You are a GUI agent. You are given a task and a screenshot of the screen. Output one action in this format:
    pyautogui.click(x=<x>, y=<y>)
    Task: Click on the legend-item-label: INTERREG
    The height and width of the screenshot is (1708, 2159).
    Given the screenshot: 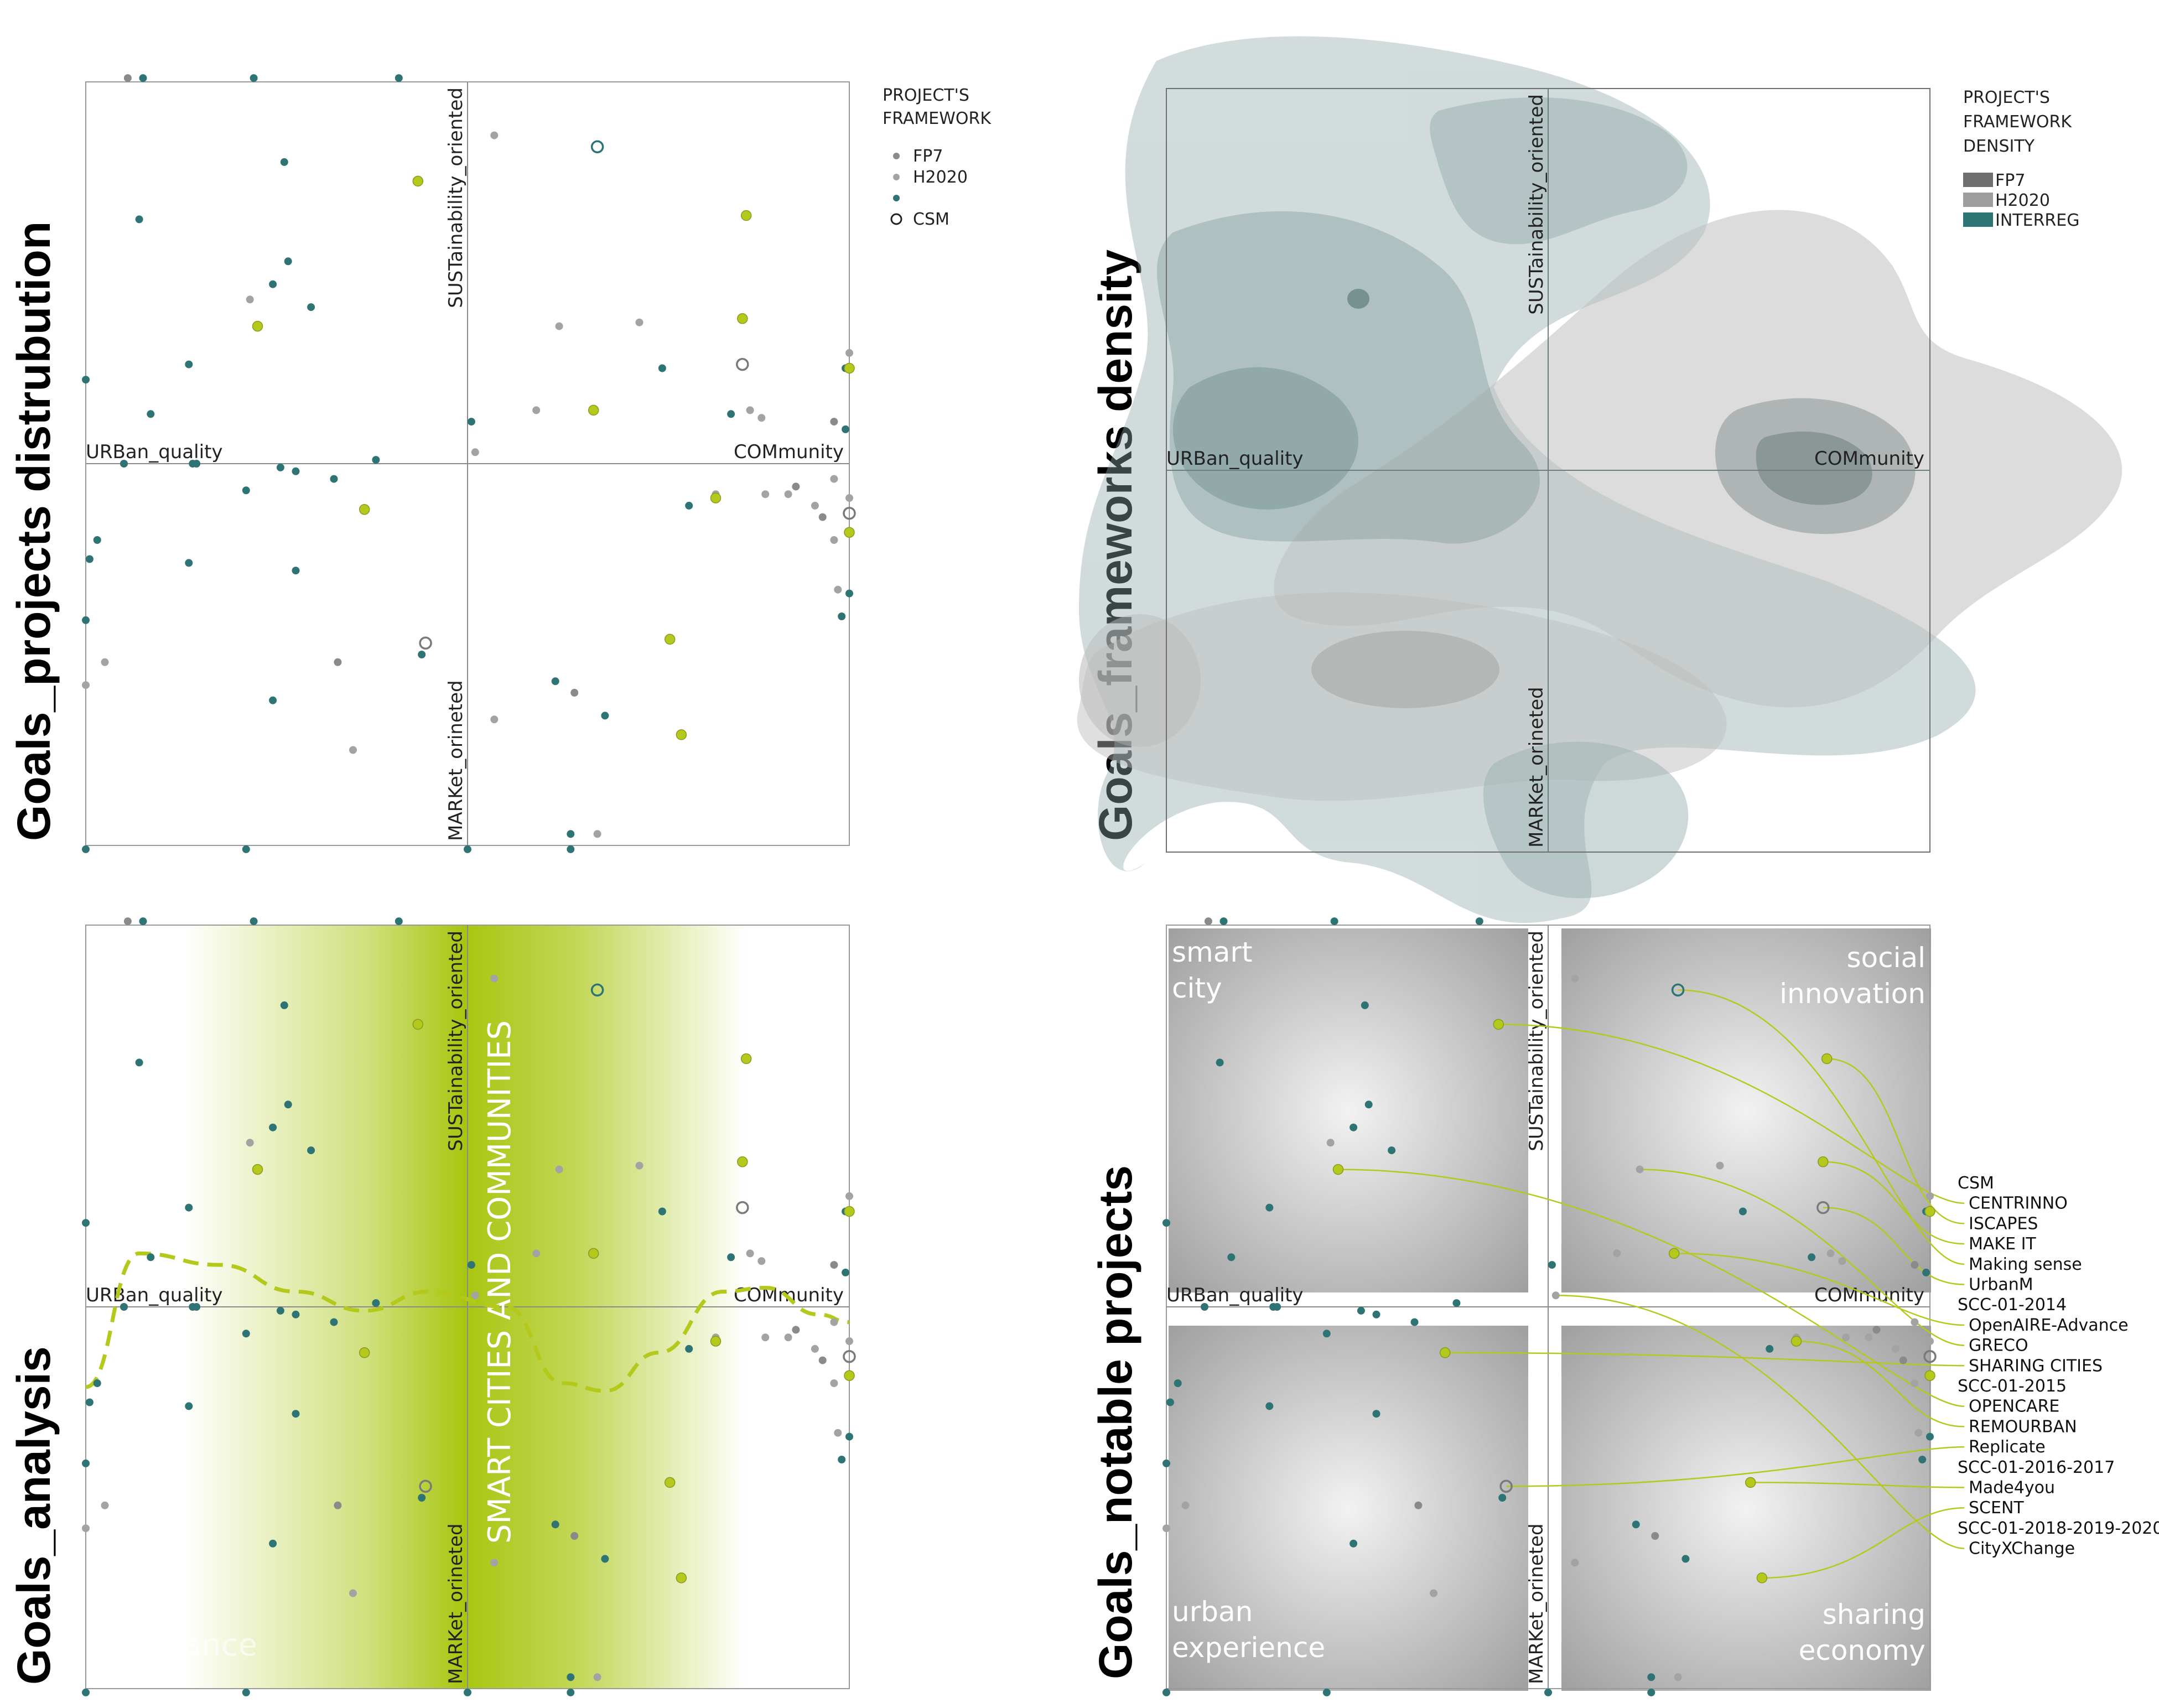 What is the action you would take?
    pyautogui.click(x=2037, y=220)
    